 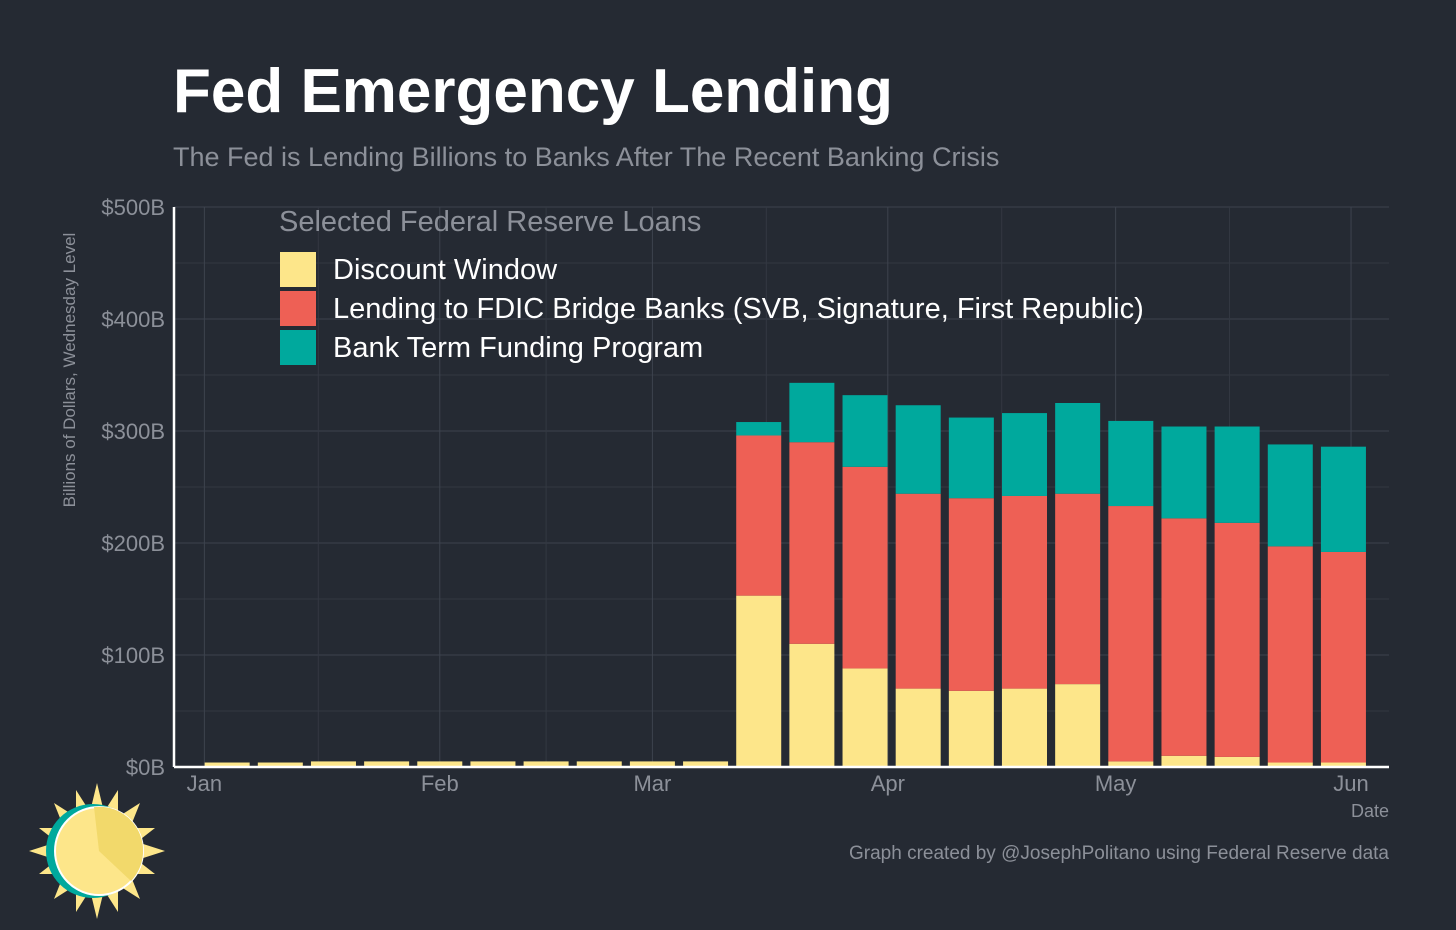 What do you see at coordinates (133, 319) in the screenshot?
I see `y-tick-label: $400B` at bounding box center [133, 319].